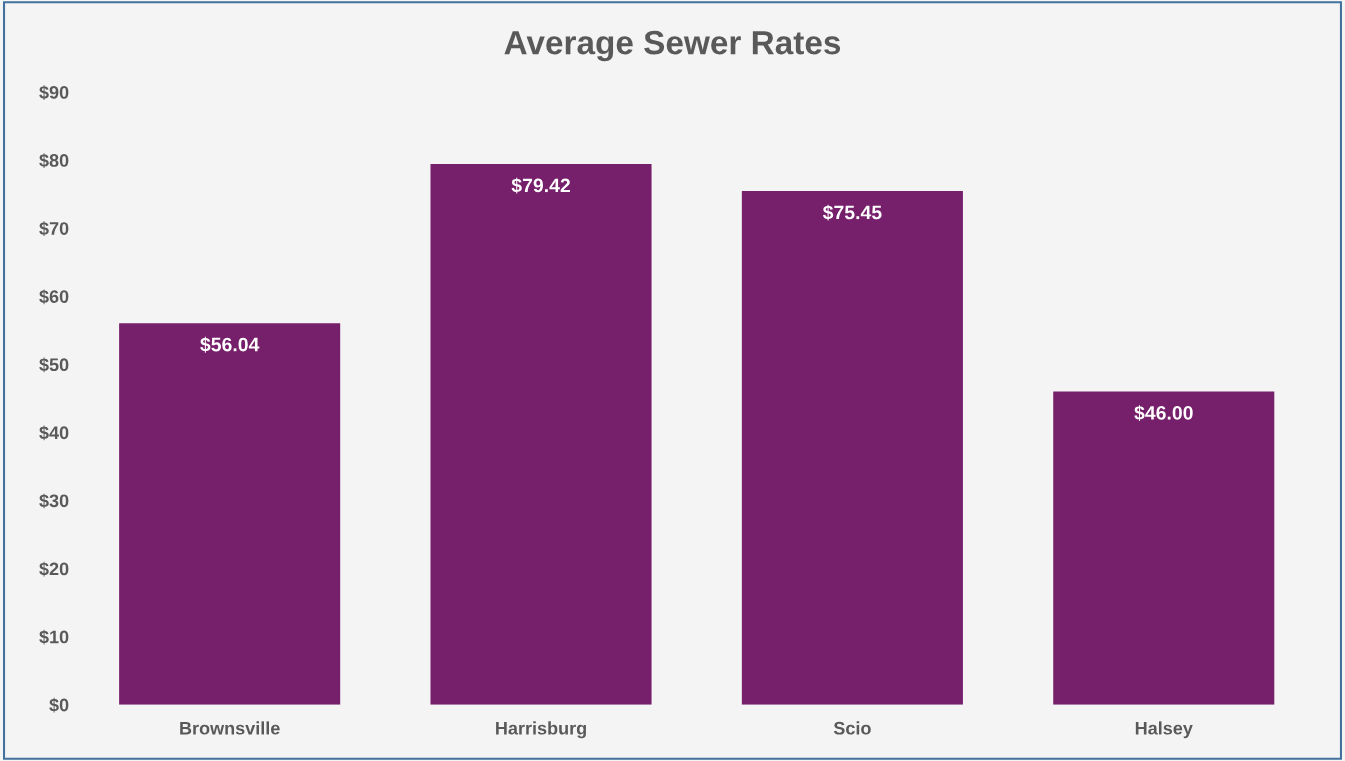 This screenshot has width=1345, height=761. What do you see at coordinates (54, 501) in the screenshot?
I see `y-tick-label: $30` at bounding box center [54, 501].